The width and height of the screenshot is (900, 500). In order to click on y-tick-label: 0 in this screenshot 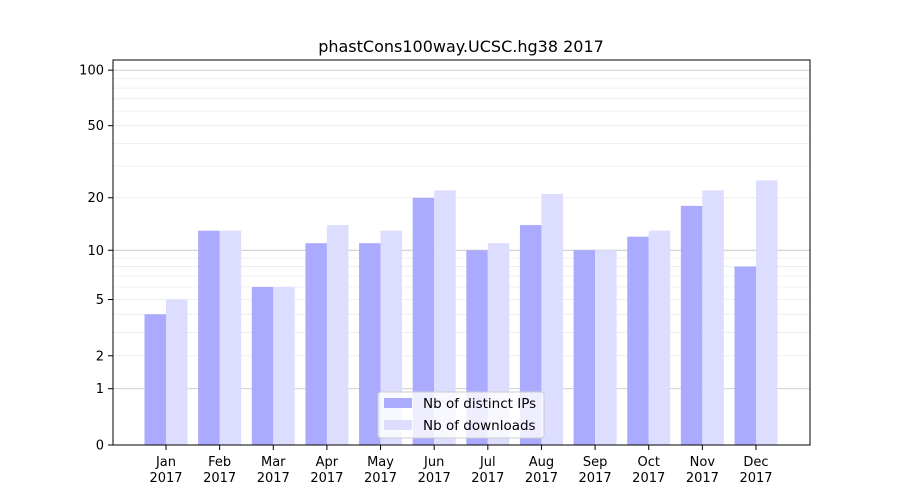, I will do `click(100, 446)`.